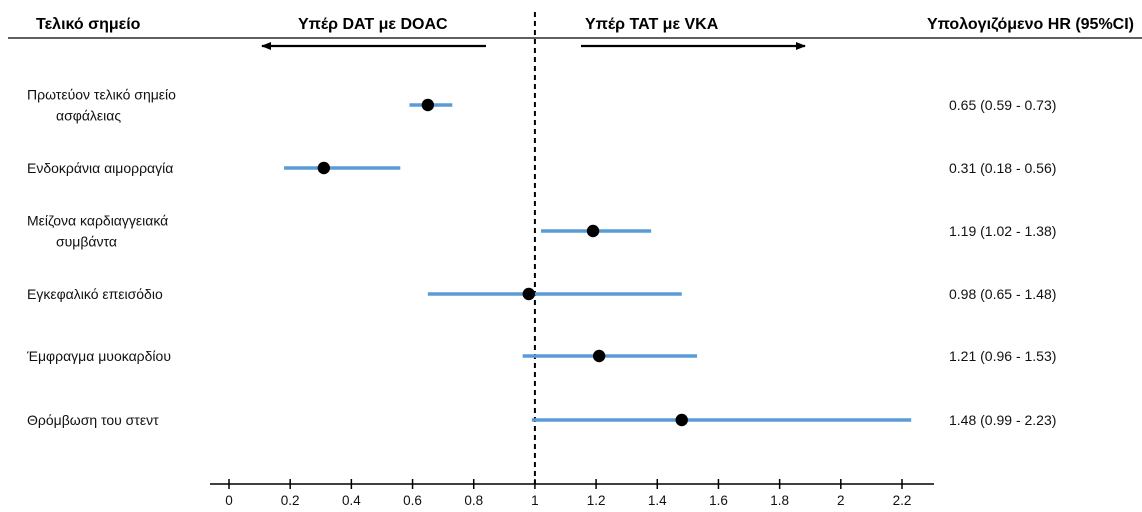 Image resolution: width=1142 pixels, height=512 pixels. Describe the element at coordinates (652, 24) in the screenshot. I see `header-favors-tat-vka: Υπέρ TAT με VKA` at that location.